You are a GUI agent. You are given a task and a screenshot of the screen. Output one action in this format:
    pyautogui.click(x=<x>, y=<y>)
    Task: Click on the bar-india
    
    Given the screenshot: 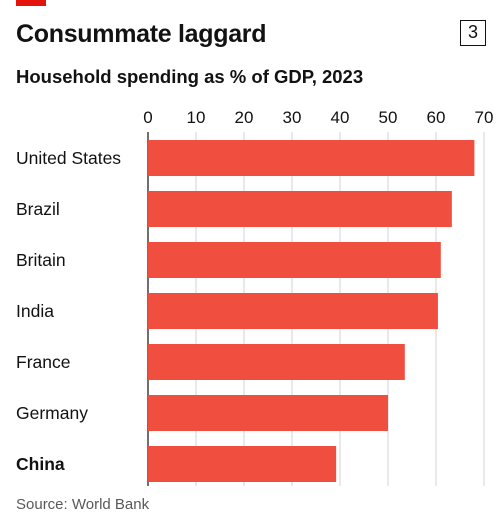 What is the action you would take?
    pyautogui.click(x=293, y=311)
    